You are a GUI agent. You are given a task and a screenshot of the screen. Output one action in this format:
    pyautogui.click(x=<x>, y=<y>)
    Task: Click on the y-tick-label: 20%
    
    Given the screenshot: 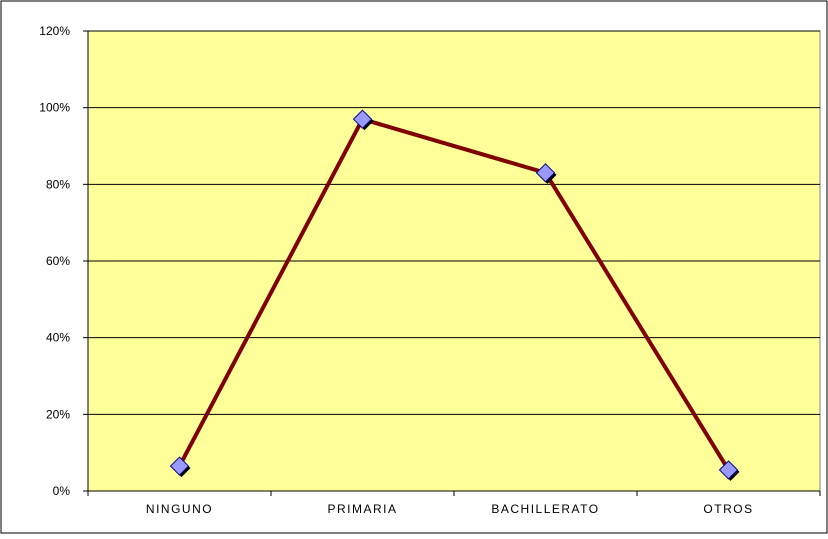 What is the action you would take?
    pyautogui.click(x=58, y=414)
    